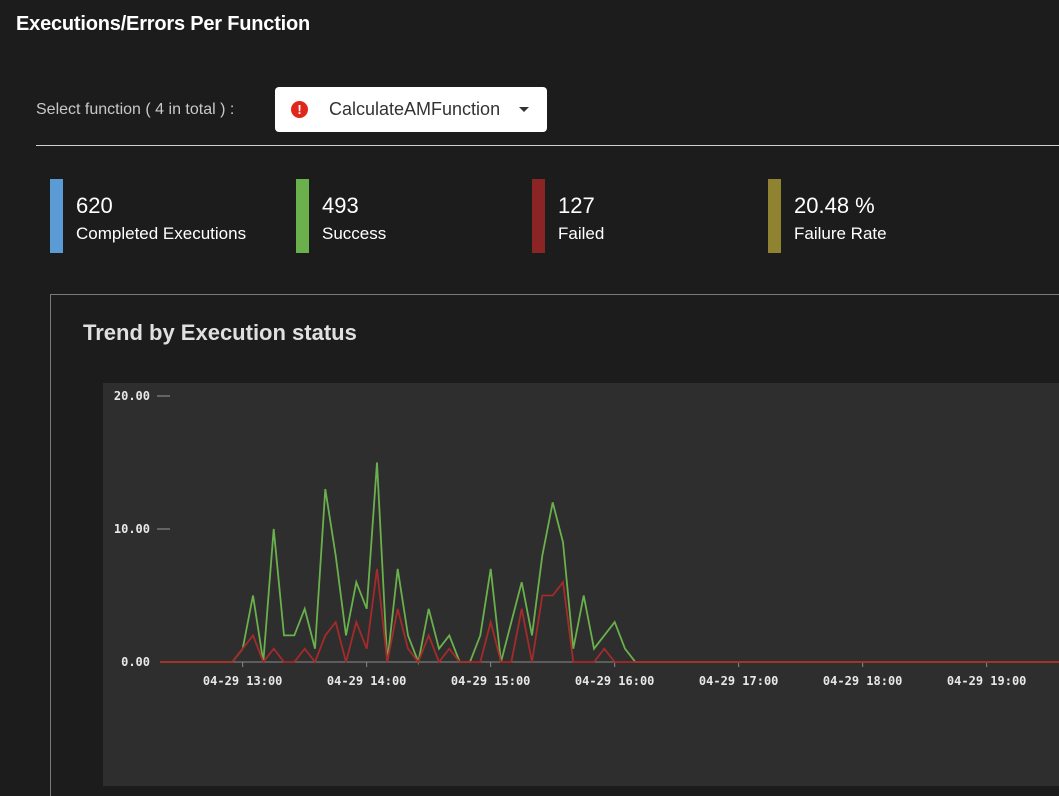  I want to click on function-select-row: Select function ( 4 in total ) :, so click(135, 109).